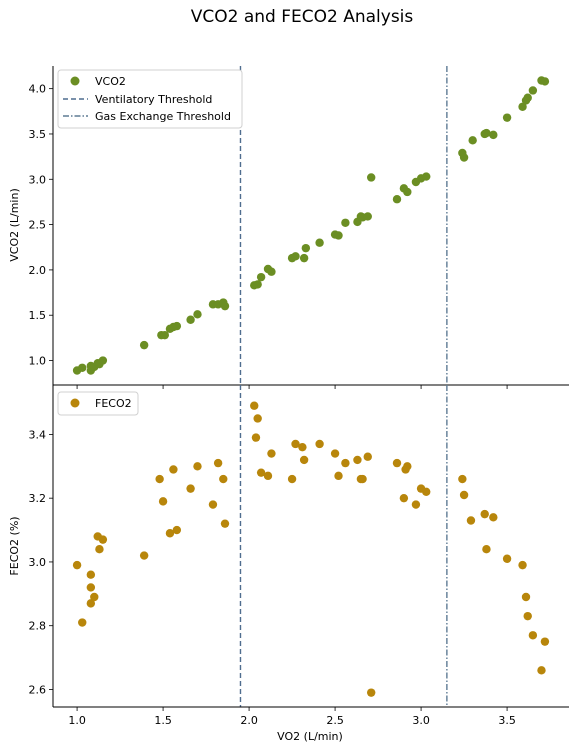 This screenshot has width=584, height=747. What do you see at coordinates (110, 81) in the screenshot?
I see `legend-vco2-label: VCO2` at bounding box center [110, 81].